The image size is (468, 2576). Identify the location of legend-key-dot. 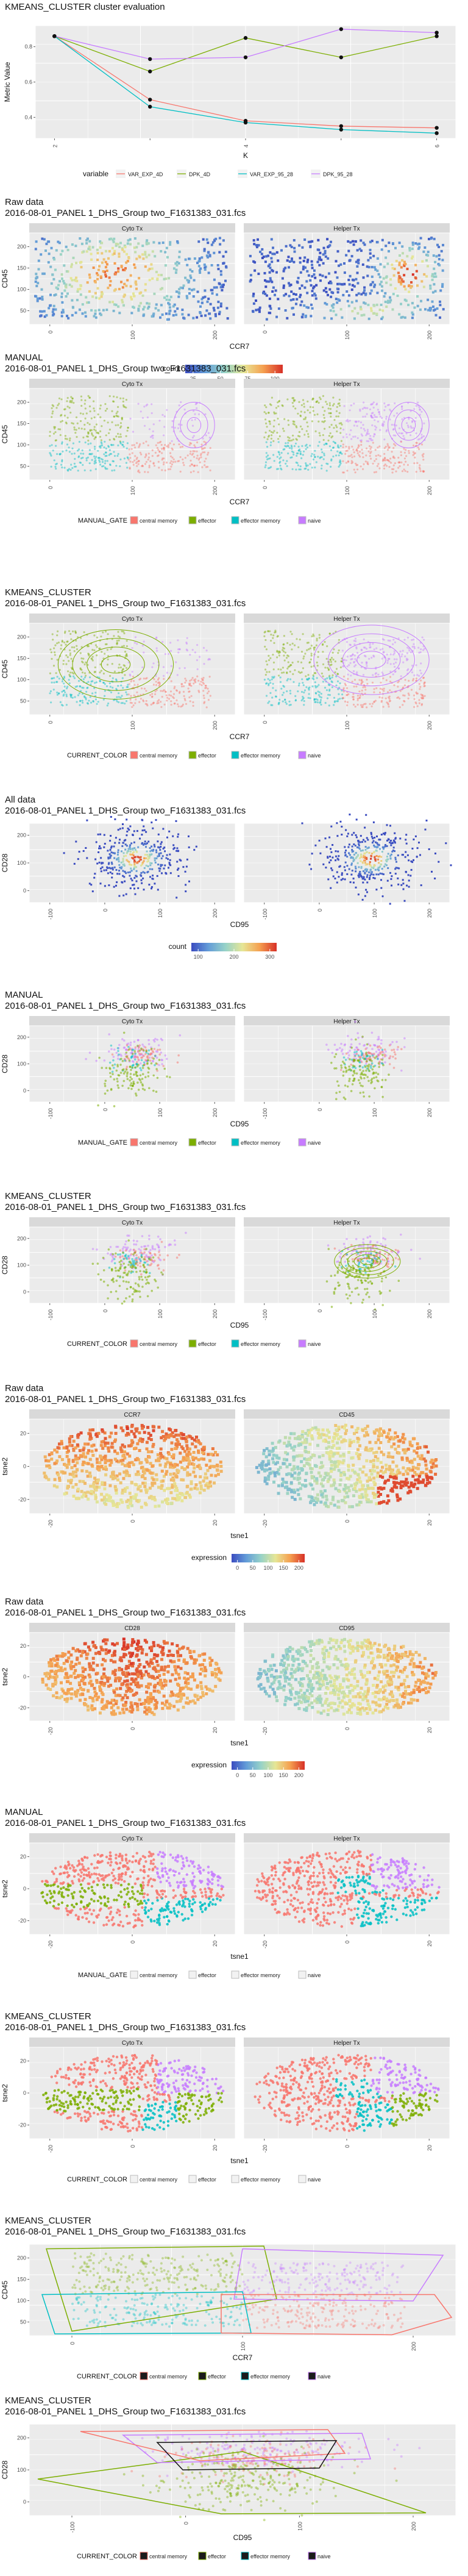
(302, 755).